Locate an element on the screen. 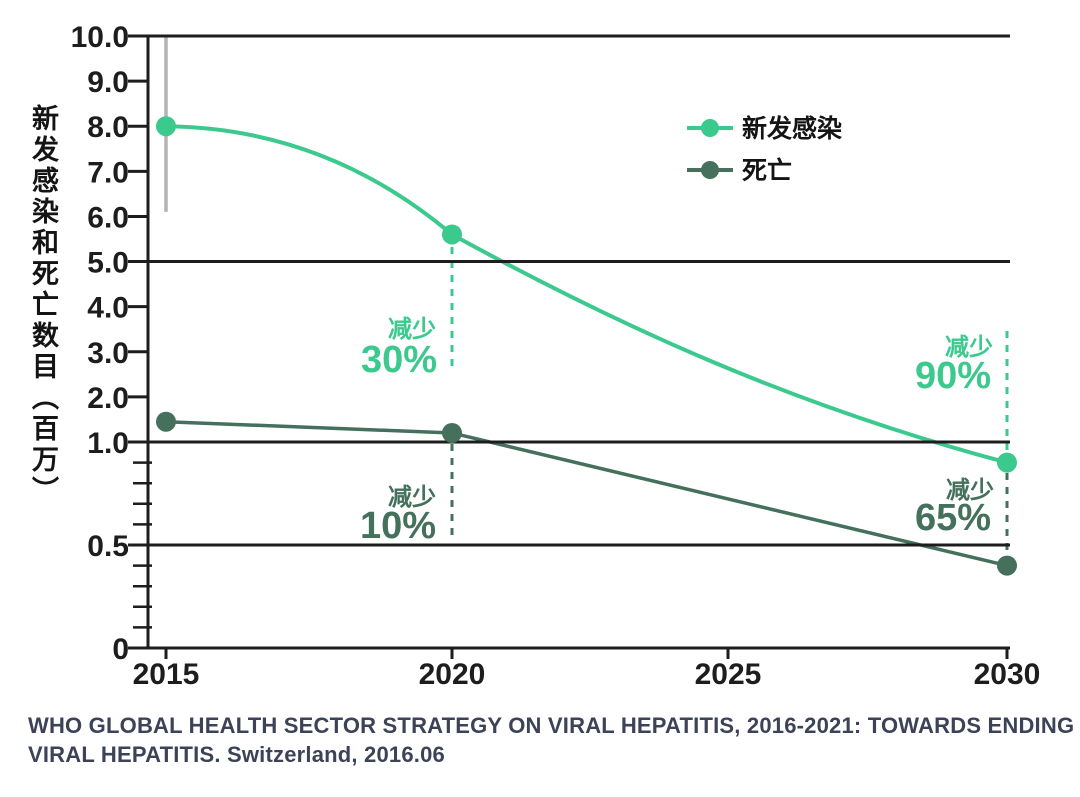 The height and width of the screenshot is (797, 1080). y-tick-label: 8.0 is located at coordinates (108, 127).